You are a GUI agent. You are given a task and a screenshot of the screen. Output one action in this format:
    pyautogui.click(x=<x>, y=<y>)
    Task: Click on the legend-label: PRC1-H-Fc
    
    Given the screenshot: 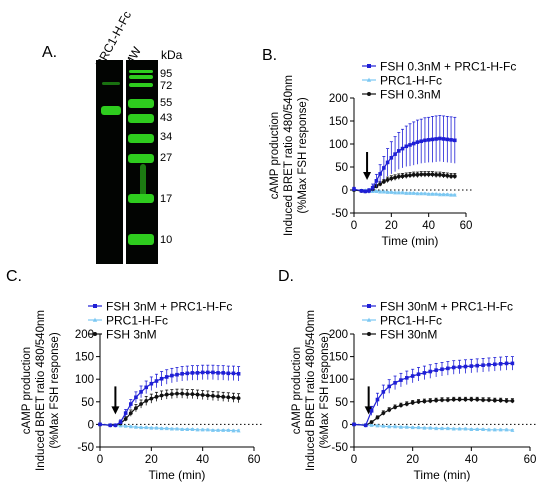 What is the action you would take?
    pyautogui.click(x=411, y=321)
    